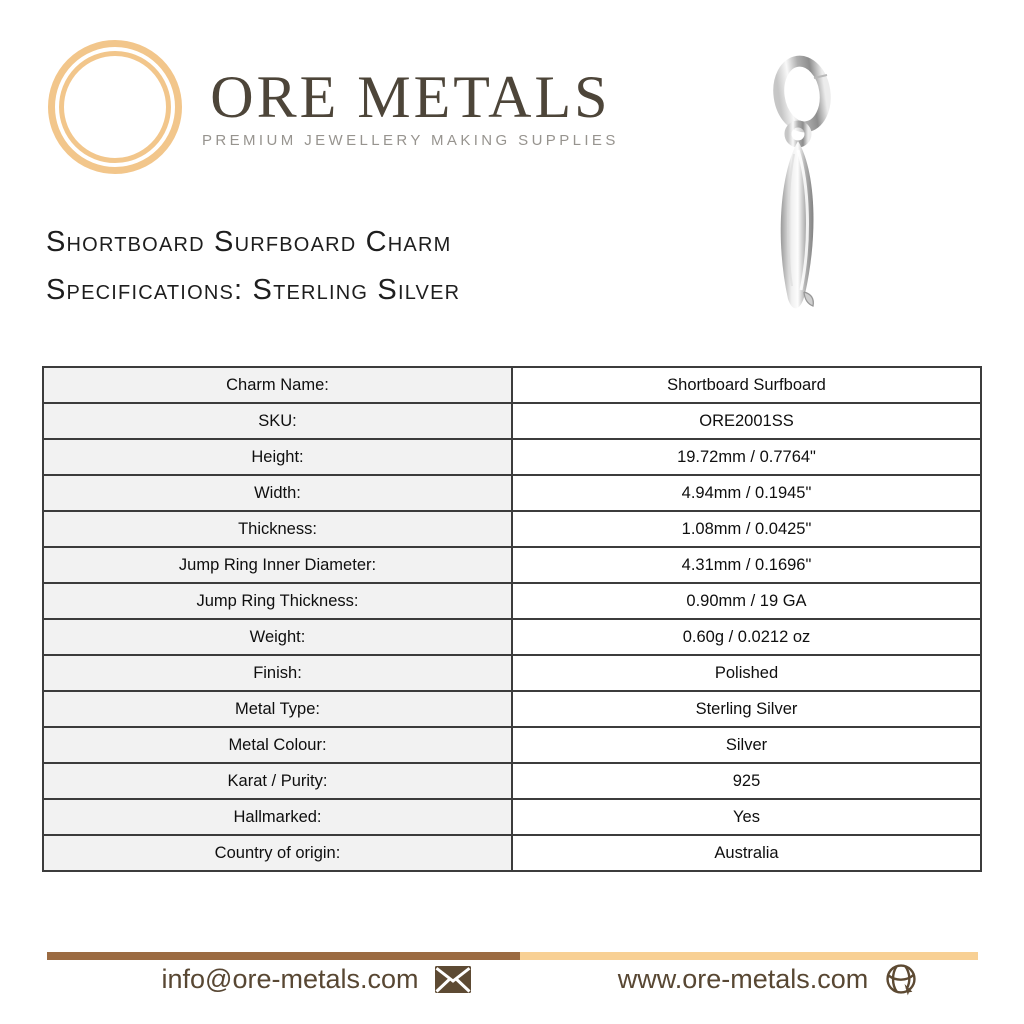  What do you see at coordinates (512, 956) in the screenshot?
I see `footer-divider-bar` at bounding box center [512, 956].